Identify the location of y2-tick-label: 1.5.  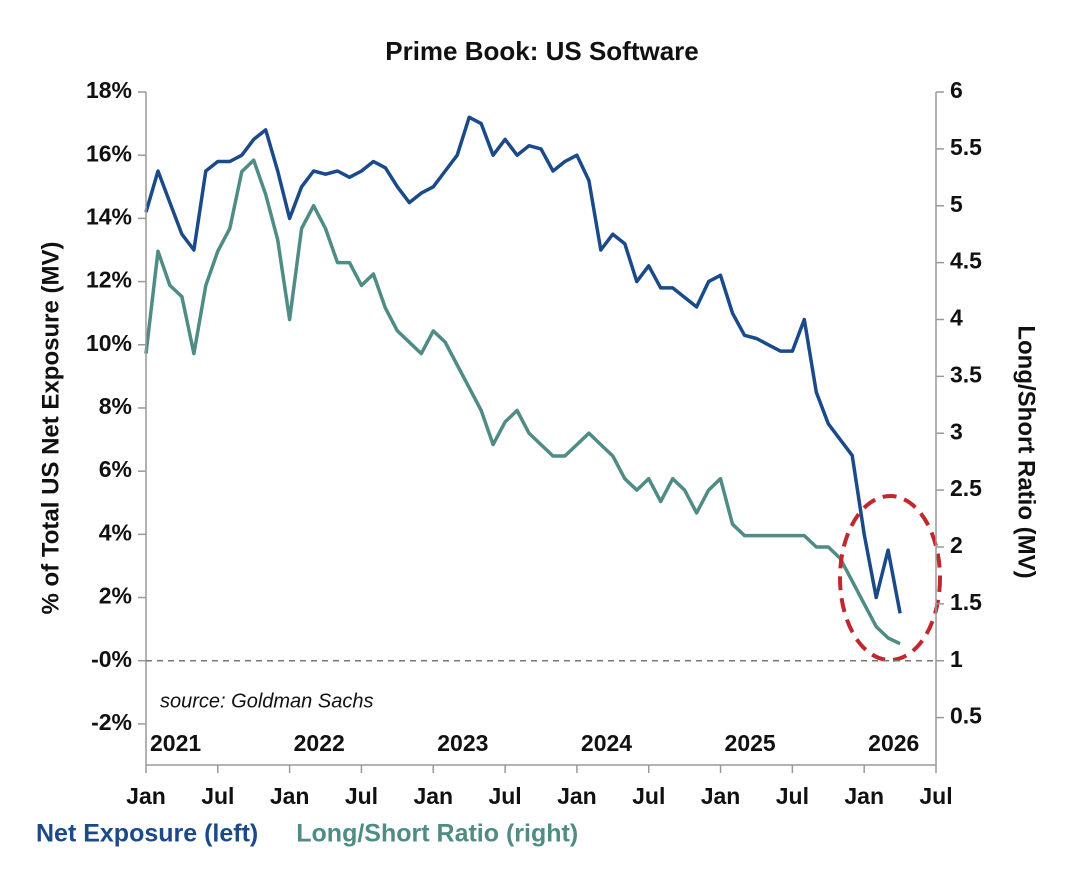
(966, 602).